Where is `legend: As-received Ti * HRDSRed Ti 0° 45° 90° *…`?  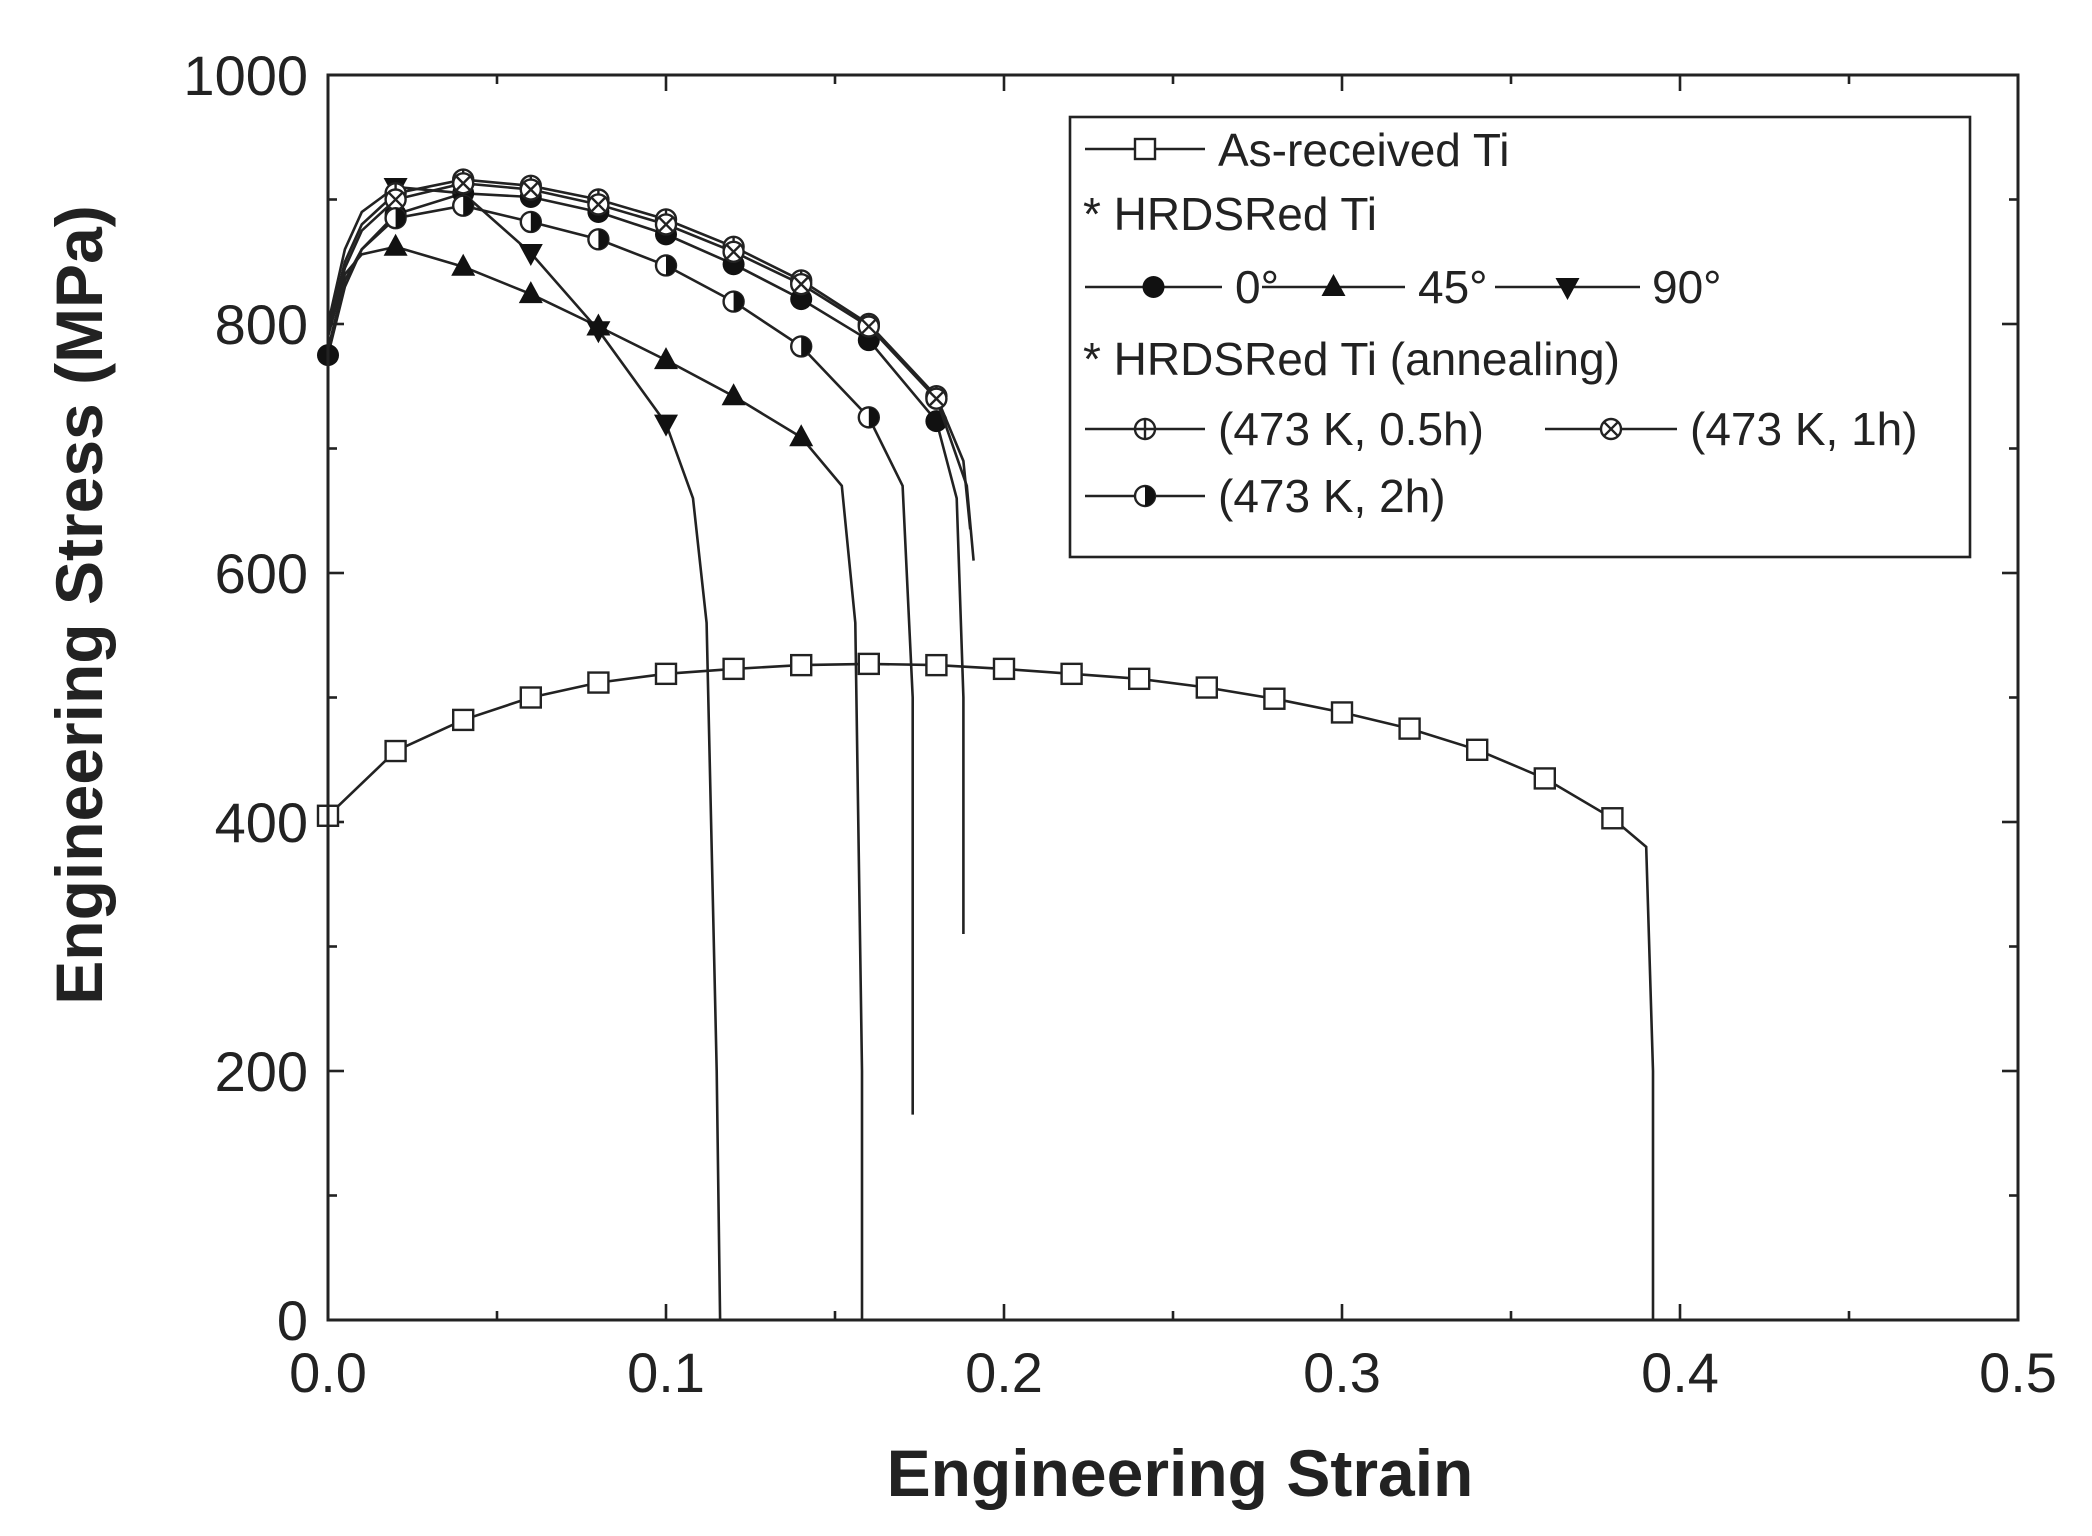 legend: As-received Ti * HRDSRed Ti 0° 45° 90° *… is located at coordinates (1520, 337).